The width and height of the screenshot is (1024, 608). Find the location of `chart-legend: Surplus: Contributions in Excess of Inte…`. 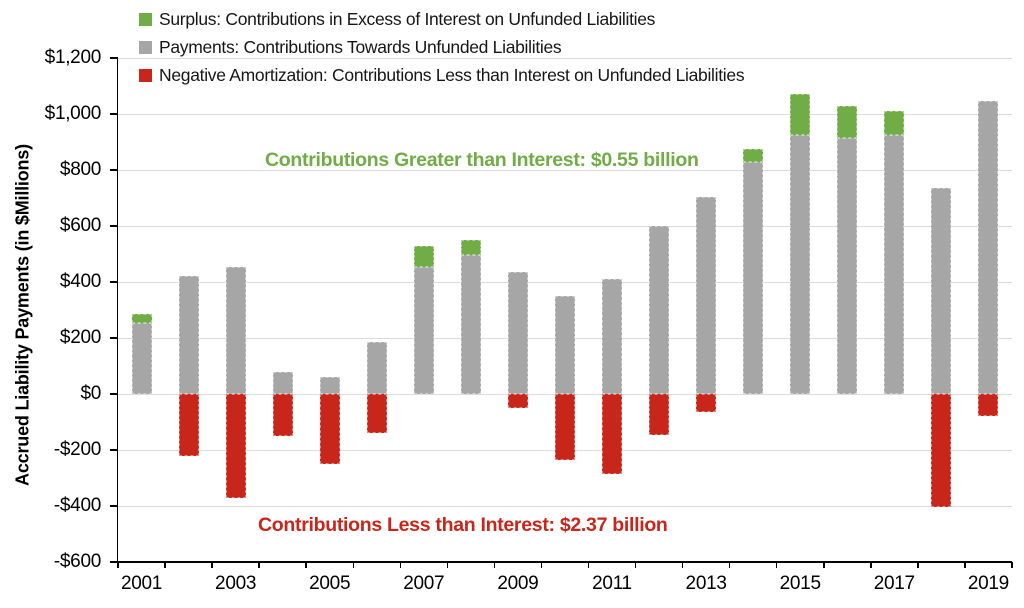

chart-legend: Surplus: Contributions in Excess of Inte… is located at coordinates (442, 50).